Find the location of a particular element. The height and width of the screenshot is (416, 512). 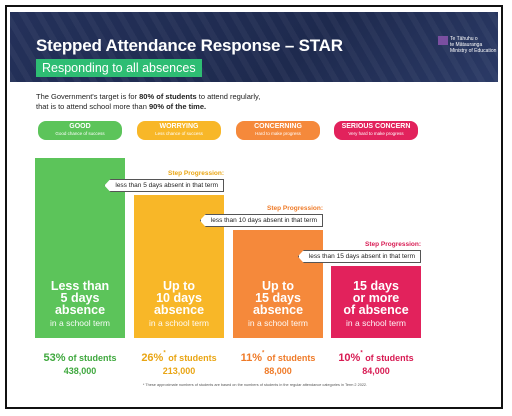

logo-line: Ministry of Education is located at coordinates (473, 51).